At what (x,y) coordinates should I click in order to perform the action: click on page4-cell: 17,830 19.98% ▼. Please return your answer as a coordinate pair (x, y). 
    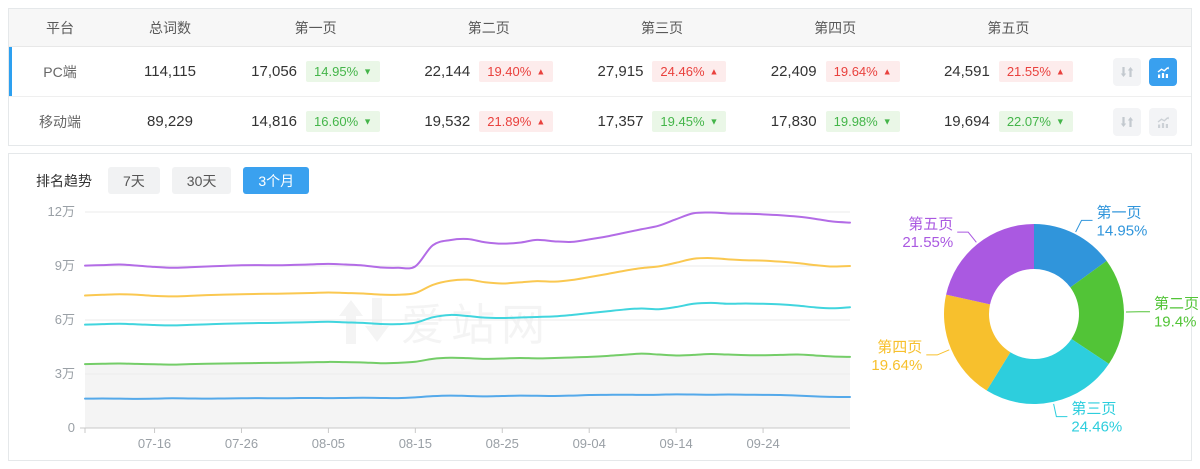
    Looking at the image, I should click on (835, 121).